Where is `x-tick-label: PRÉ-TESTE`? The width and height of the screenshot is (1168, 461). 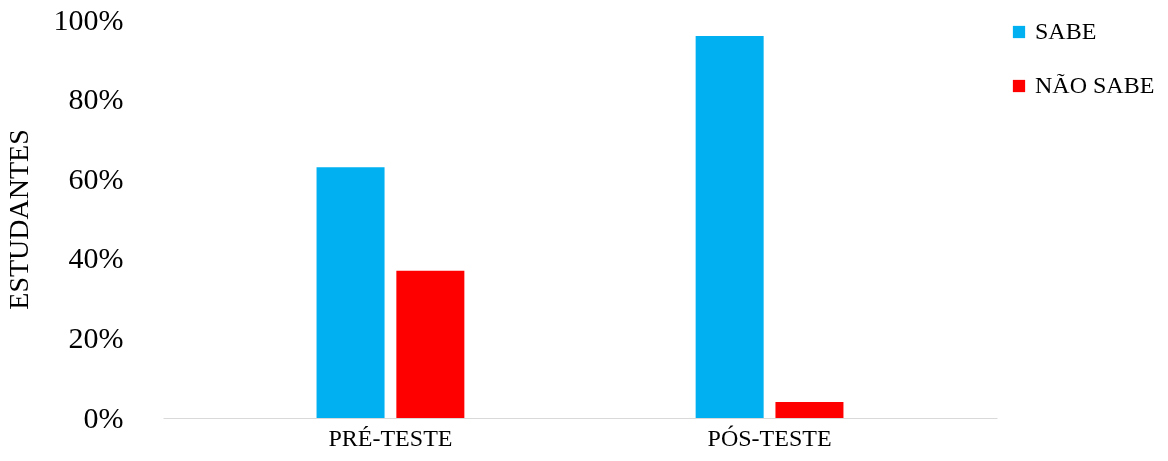
x-tick-label: PRÉ-TESTE is located at coordinates (390, 437).